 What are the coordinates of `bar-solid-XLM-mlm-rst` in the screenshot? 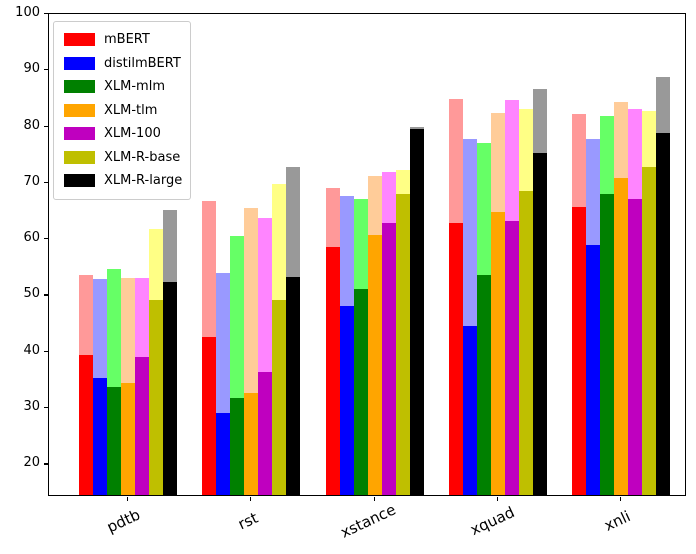 It's located at (237, 446).